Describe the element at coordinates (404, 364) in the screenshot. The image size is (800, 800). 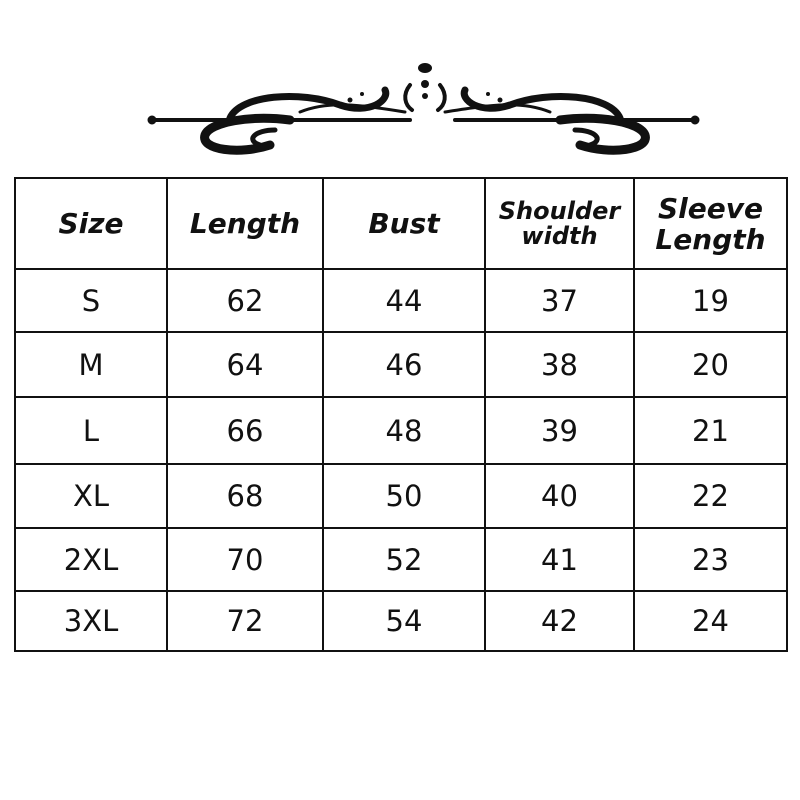
I see `cell-bust: 46` at that location.